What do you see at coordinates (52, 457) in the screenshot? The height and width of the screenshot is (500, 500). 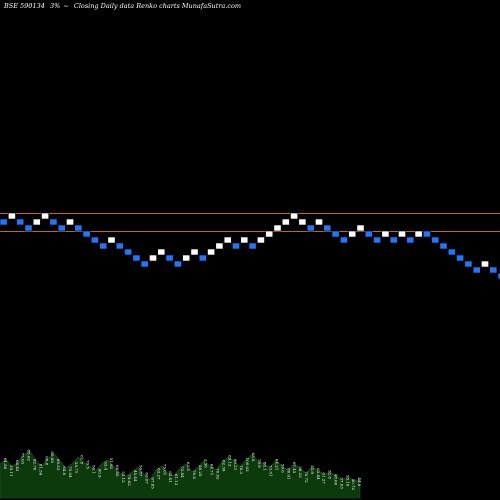 I see `volume-label: 80.89` at bounding box center [52, 457].